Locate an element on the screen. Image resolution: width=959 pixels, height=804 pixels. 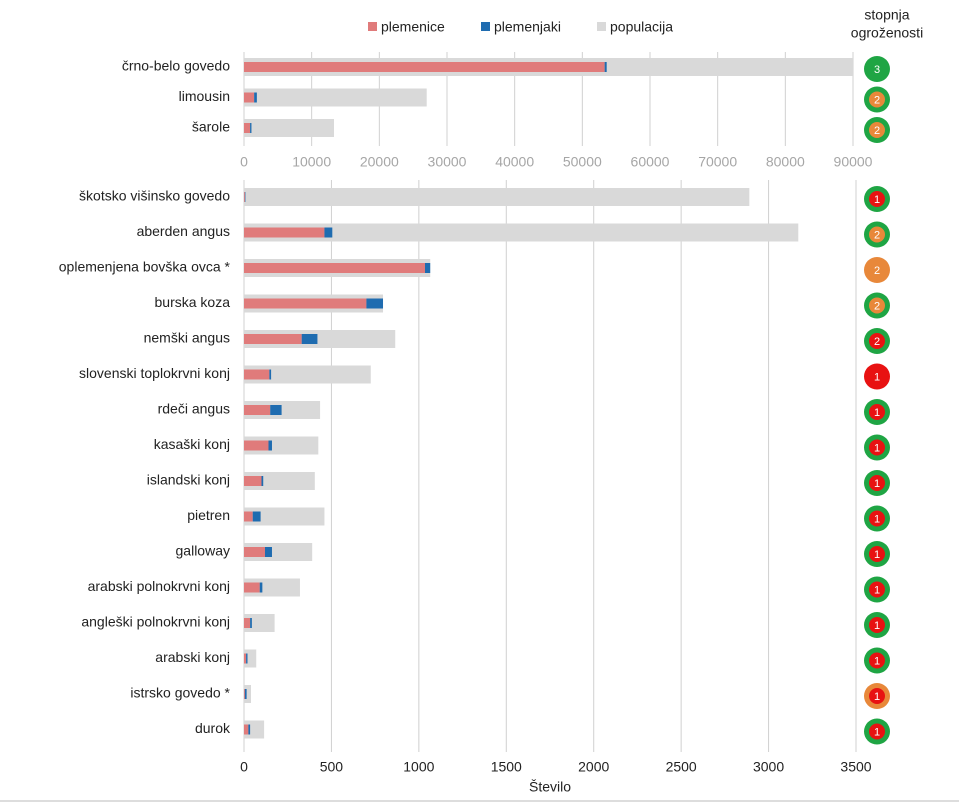
legend-swatch is located at coordinates (372, 26).